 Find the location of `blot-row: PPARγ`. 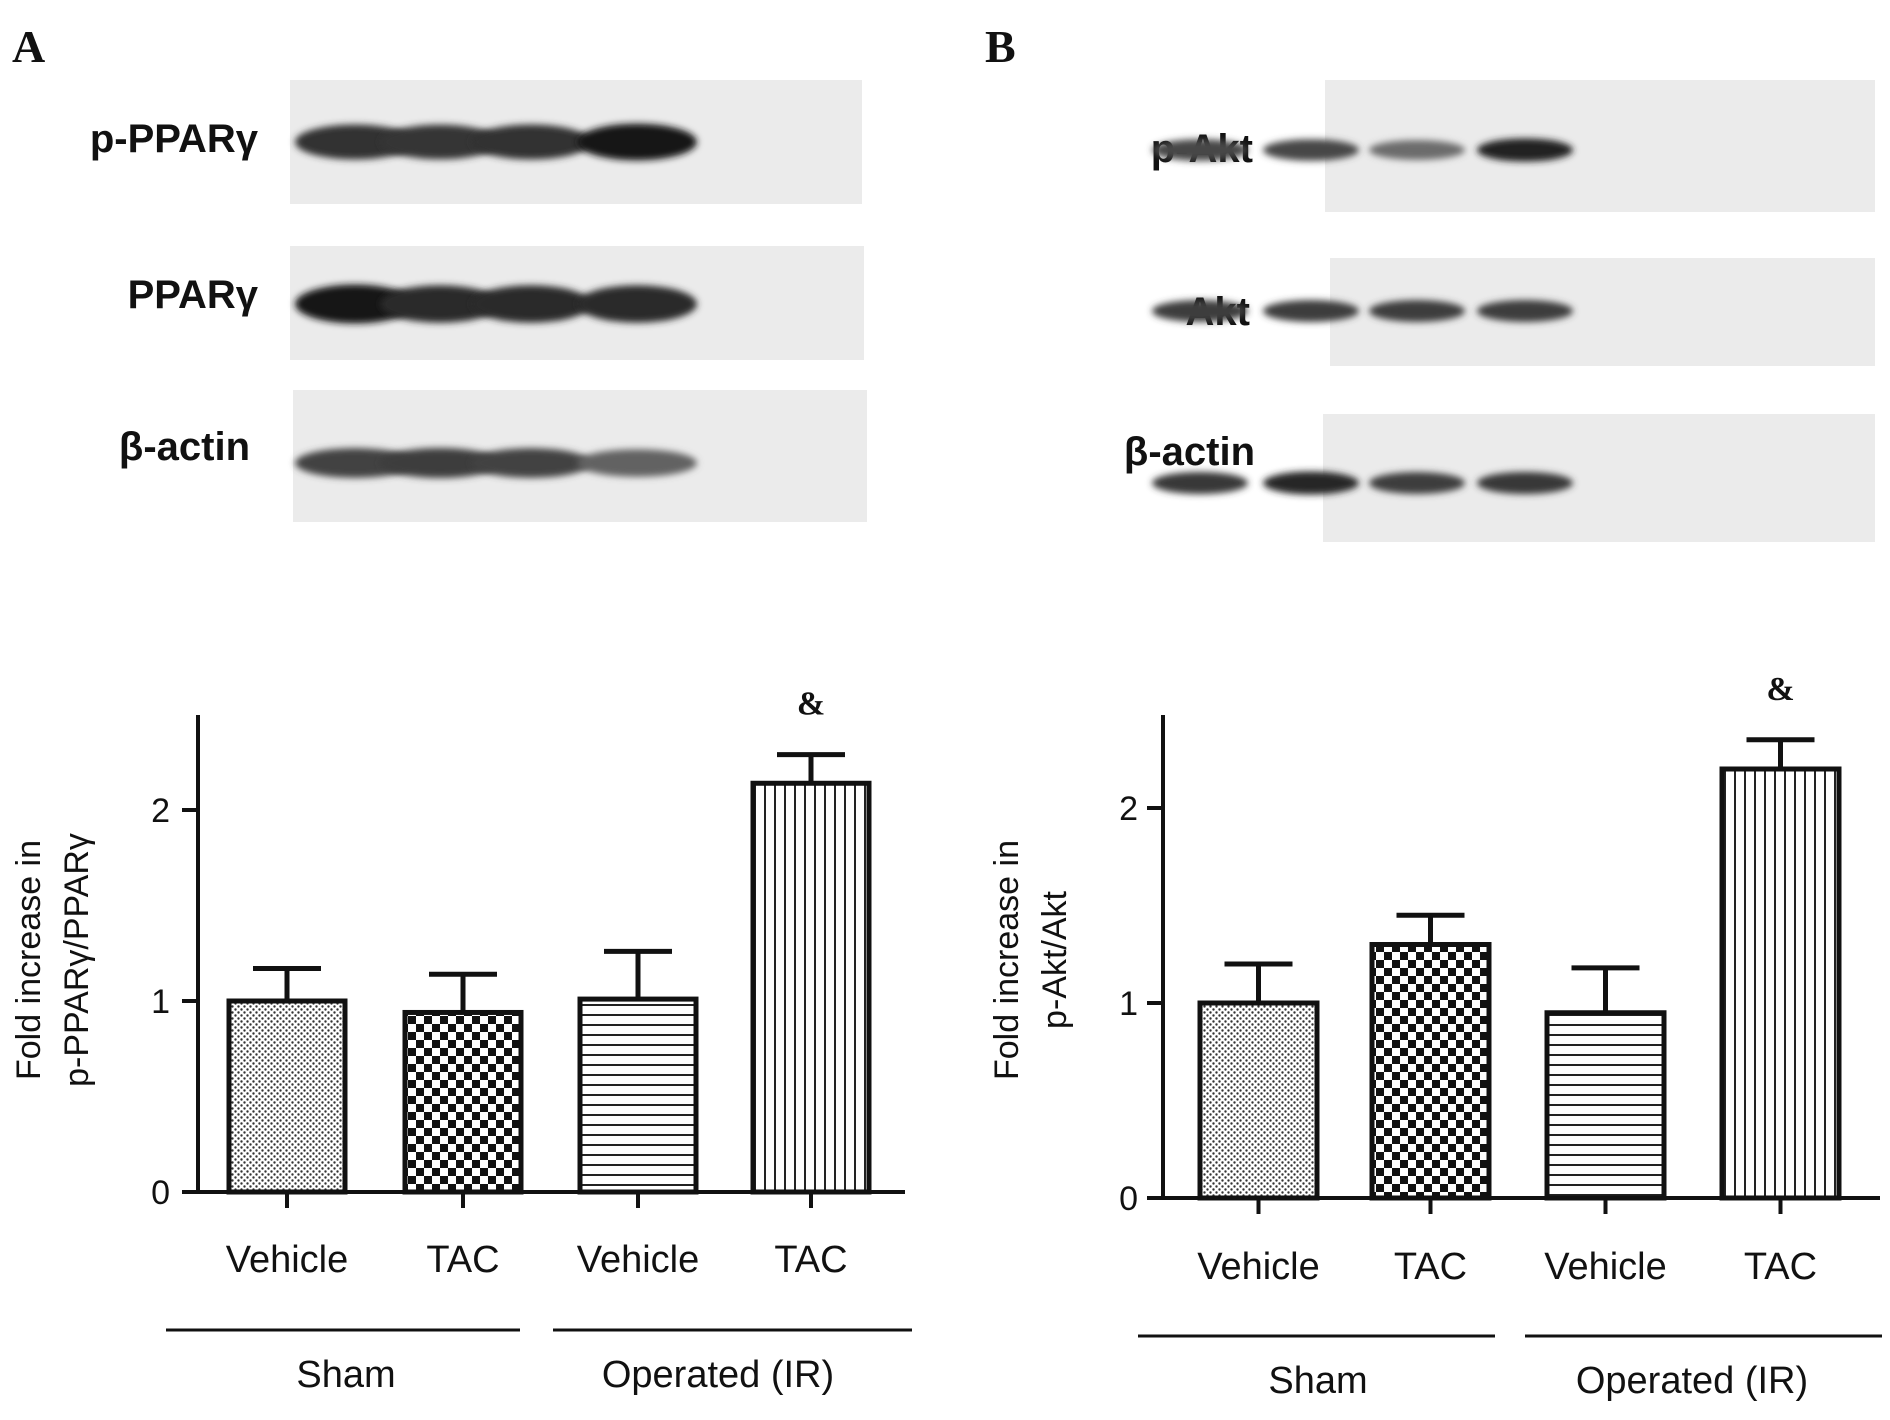

blot-row: PPARγ is located at coordinates (496, 303).